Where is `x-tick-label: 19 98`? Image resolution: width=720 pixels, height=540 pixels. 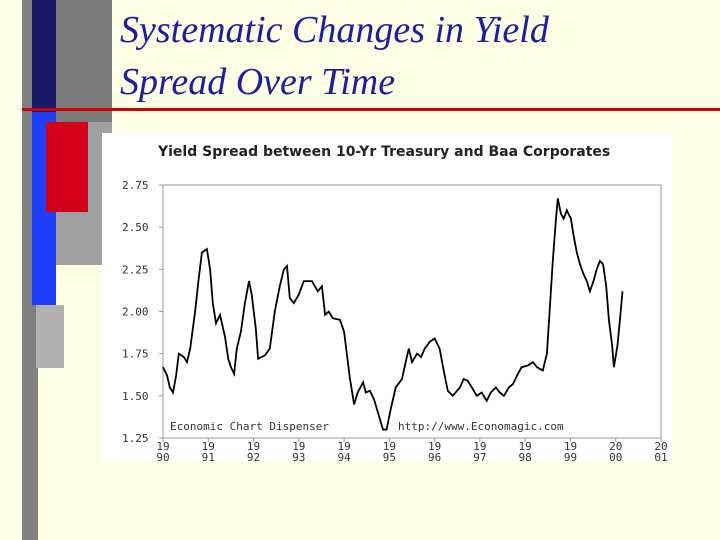 x-tick-label: 19 98 is located at coordinates (525, 451).